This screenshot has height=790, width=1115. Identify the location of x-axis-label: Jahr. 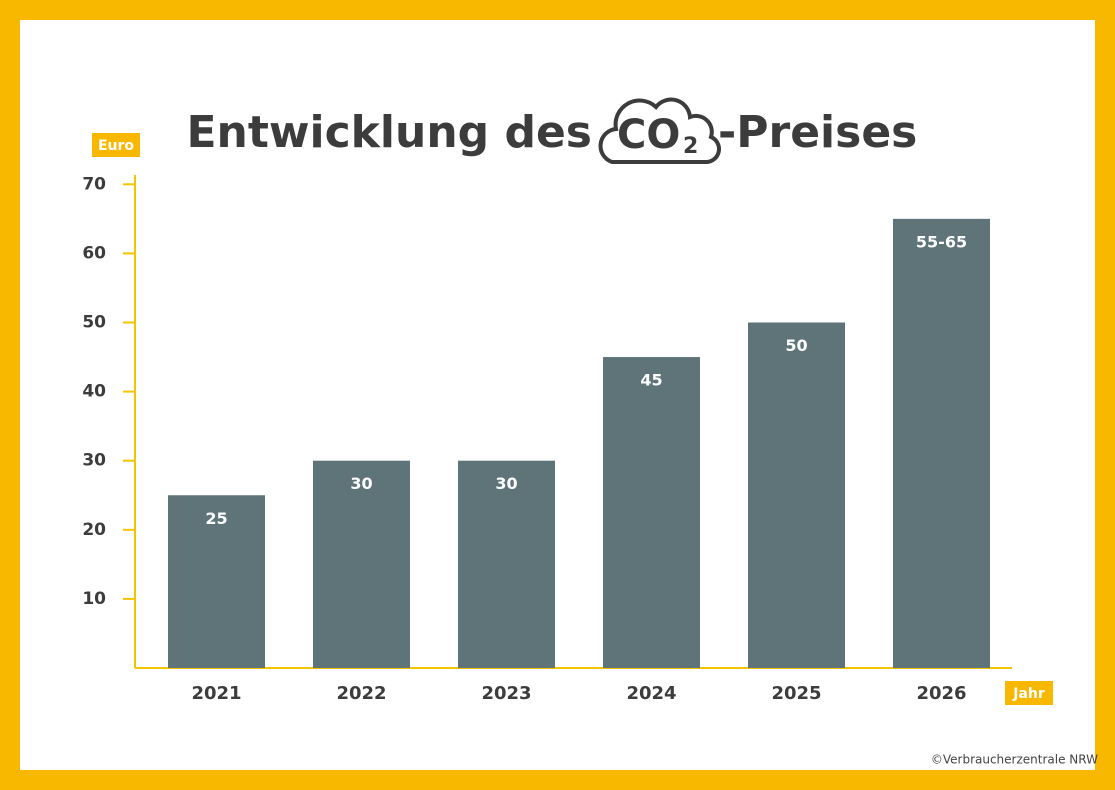
(1028, 694).